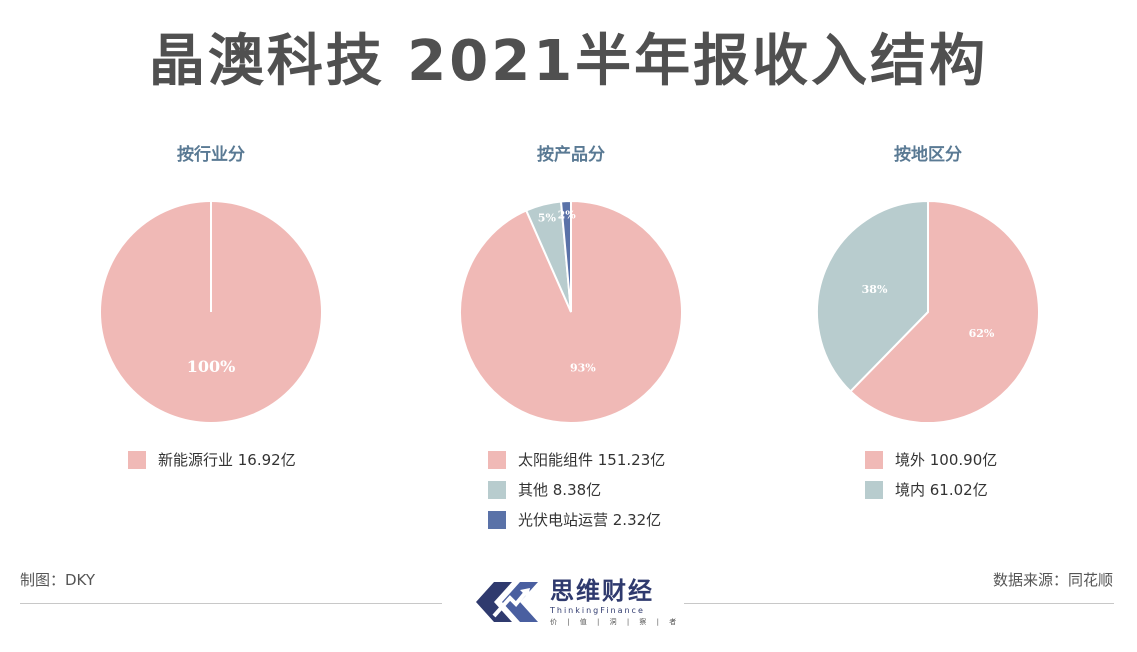  Describe the element at coordinates (1052, 580) in the screenshot. I see `footer-source: 数据来源：同花顺` at that location.